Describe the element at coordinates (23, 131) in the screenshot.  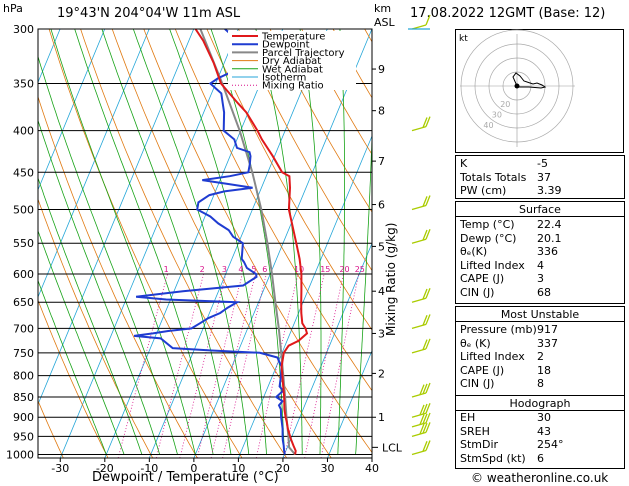
I see `pressure-tick-label: 400` at that location.